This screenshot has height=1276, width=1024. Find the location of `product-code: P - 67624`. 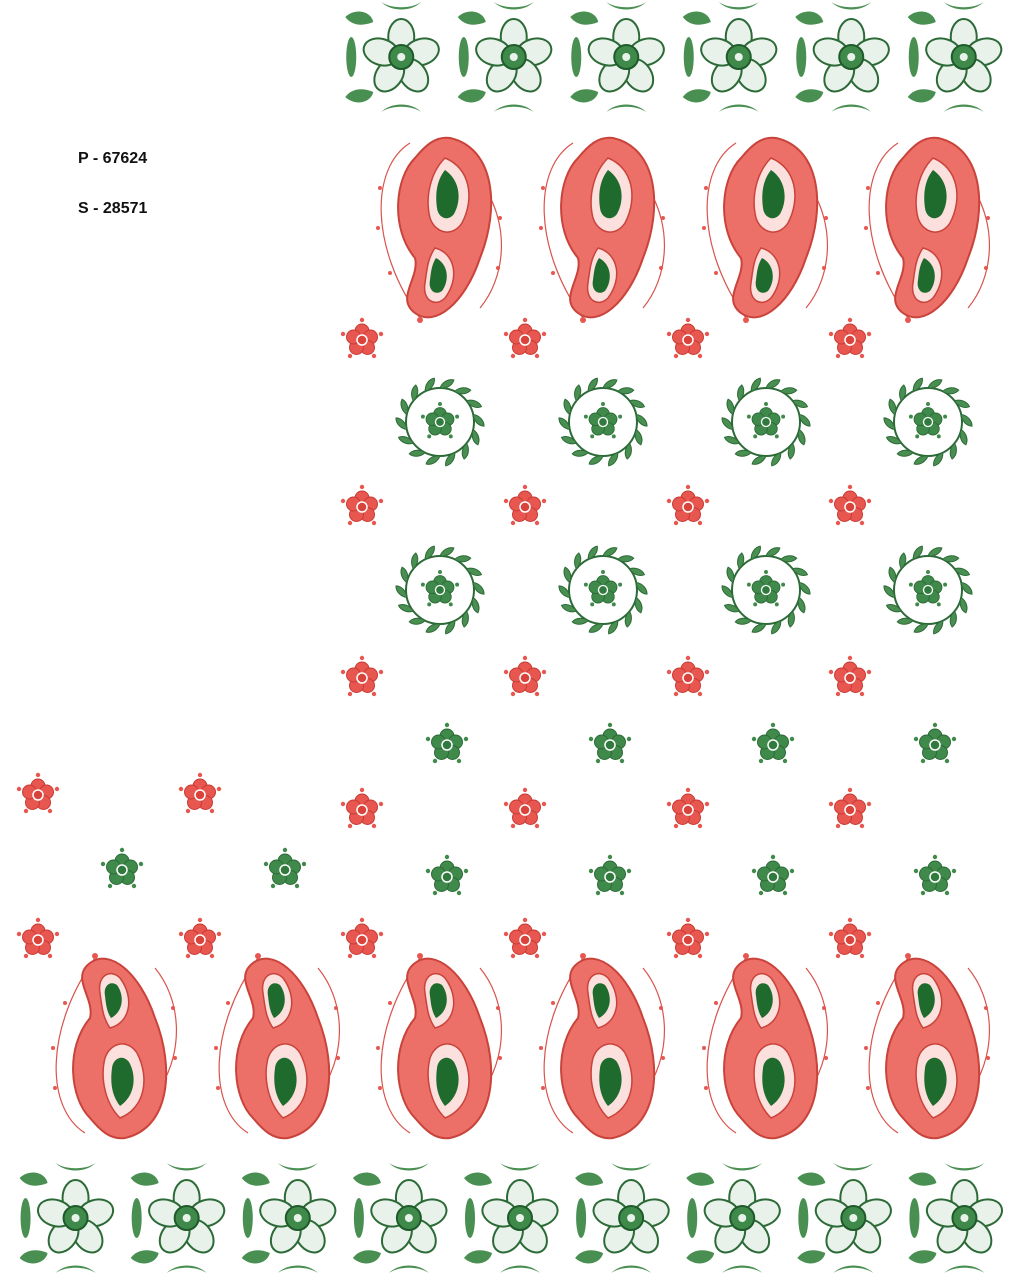

product-code: P - 67624 is located at coordinates (112, 158).